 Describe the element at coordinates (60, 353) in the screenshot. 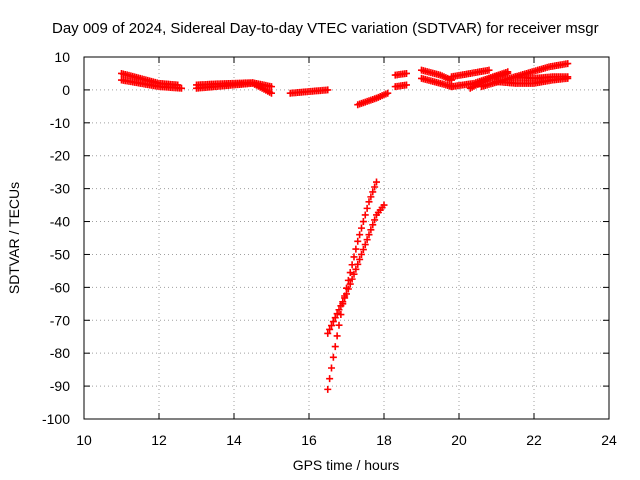

I see `y-tick-label: -80` at that location.